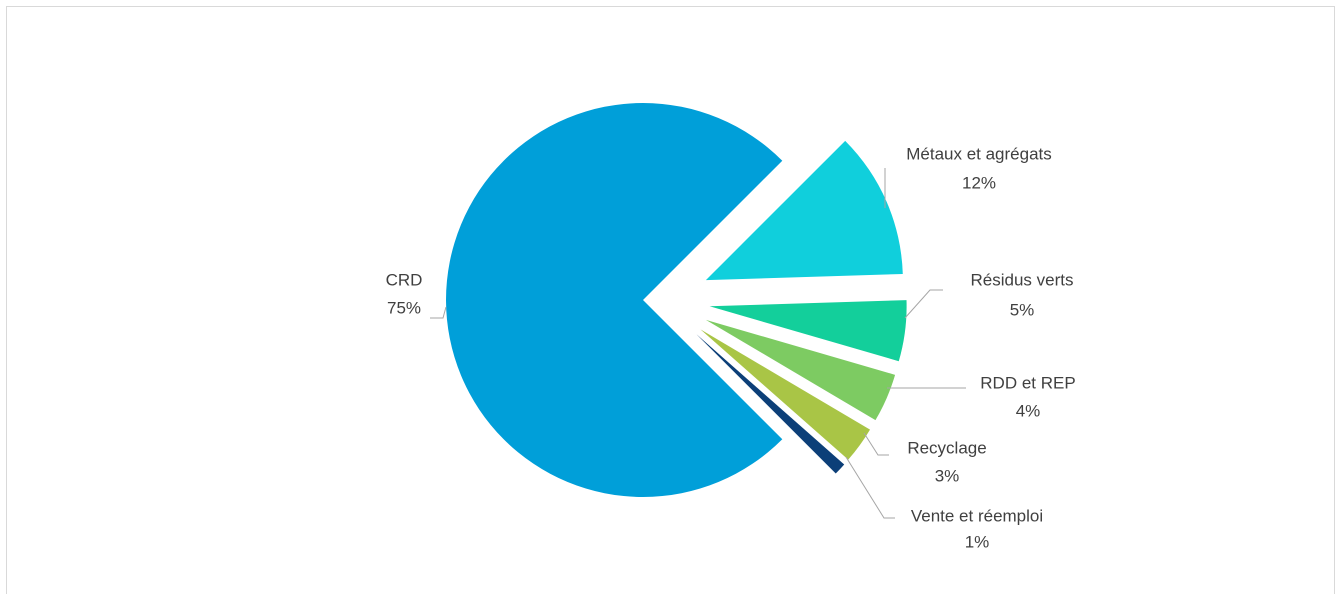  Describe the element at coordinates (1027, 382) in the screenshot. I see `slice-label: RDD et REP` at that location.